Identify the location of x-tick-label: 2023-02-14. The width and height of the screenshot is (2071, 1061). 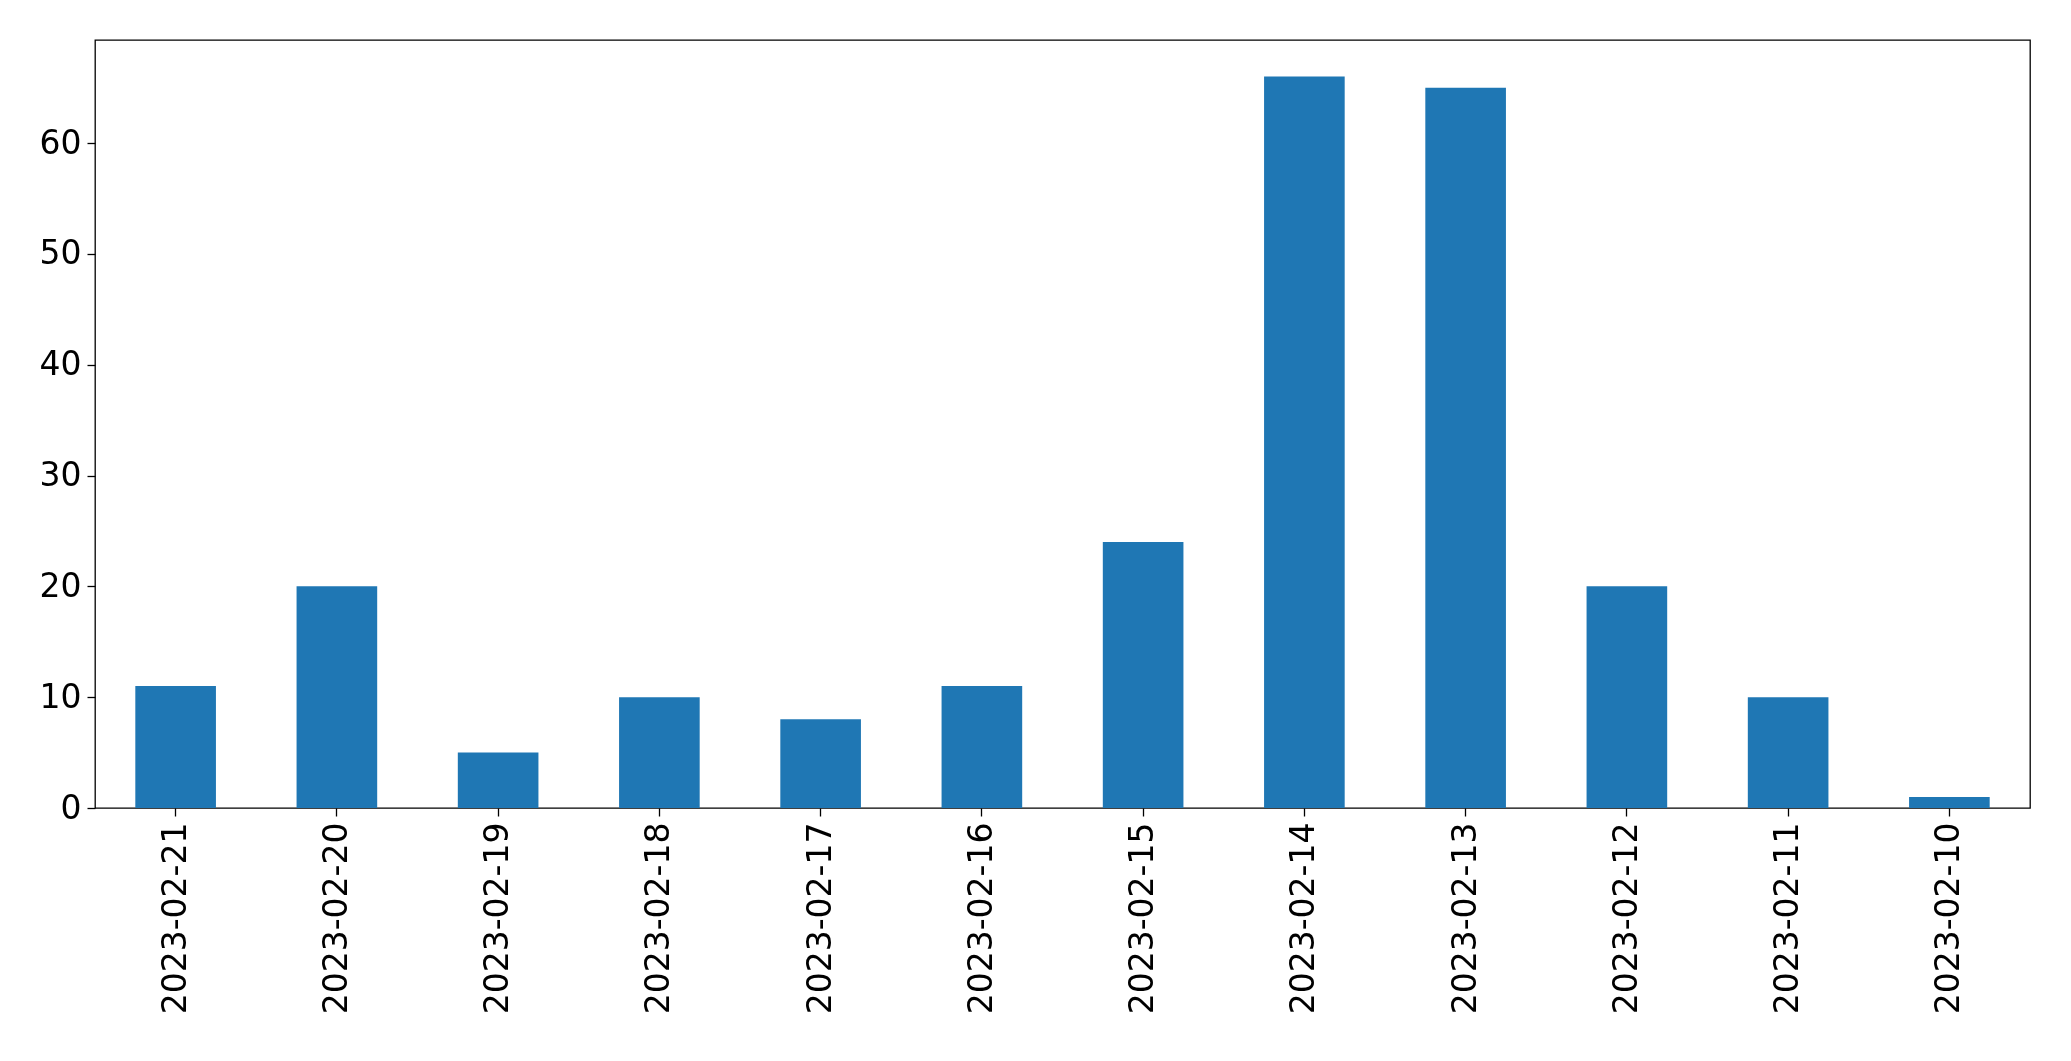
(1303, 918).